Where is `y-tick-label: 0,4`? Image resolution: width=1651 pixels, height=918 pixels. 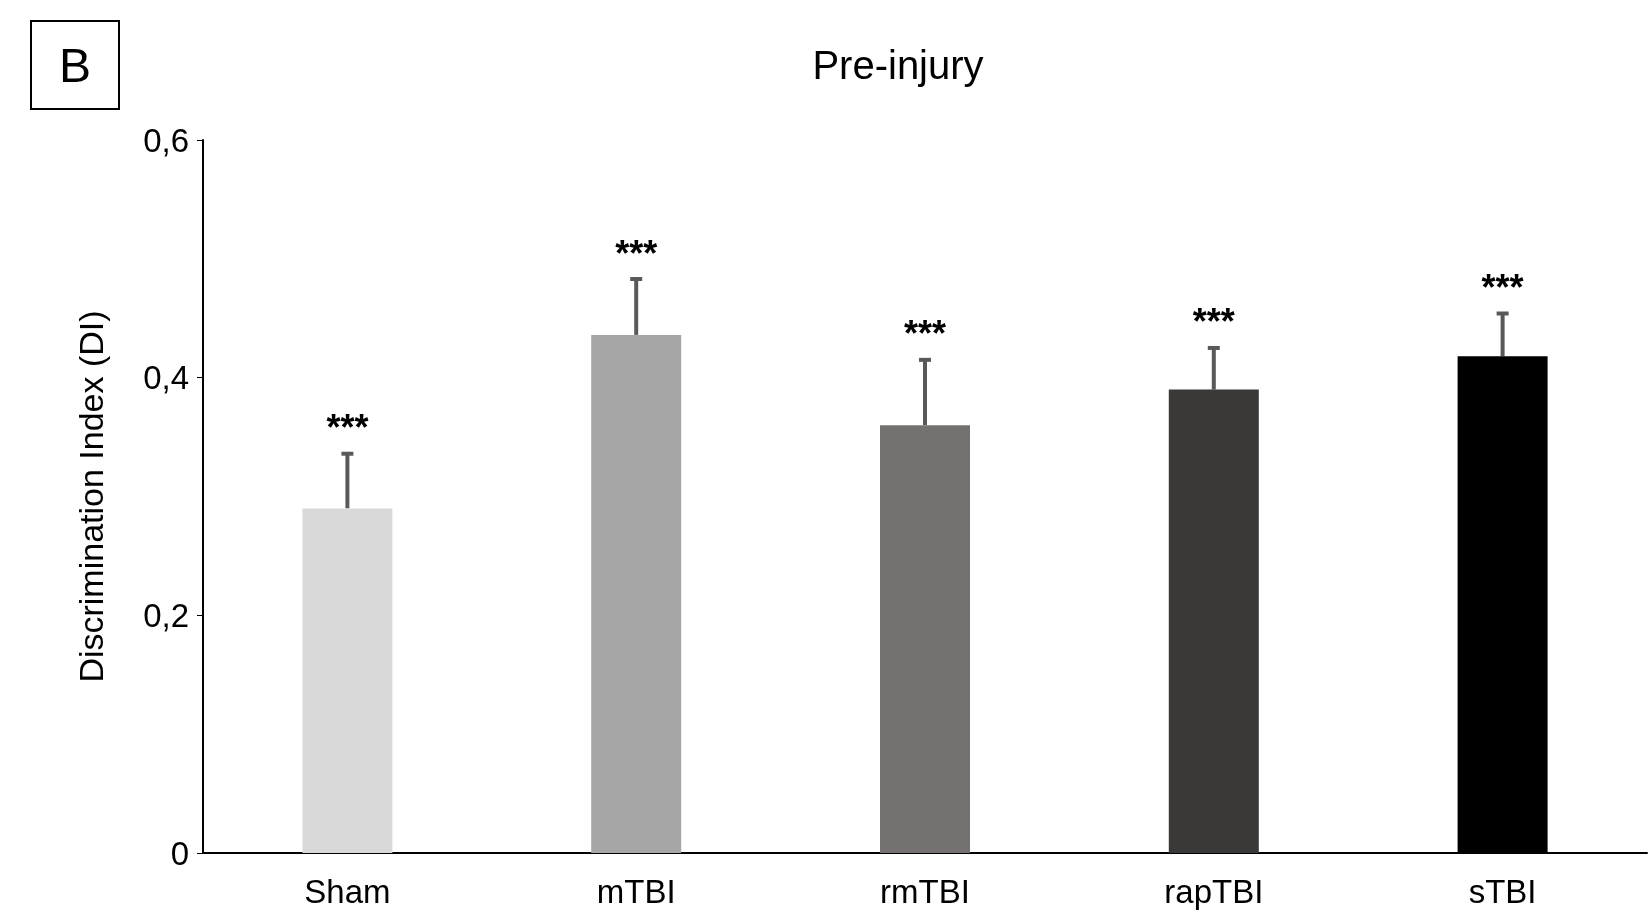 y-tick-label: 0,4 is located at coordinates (166, 378).